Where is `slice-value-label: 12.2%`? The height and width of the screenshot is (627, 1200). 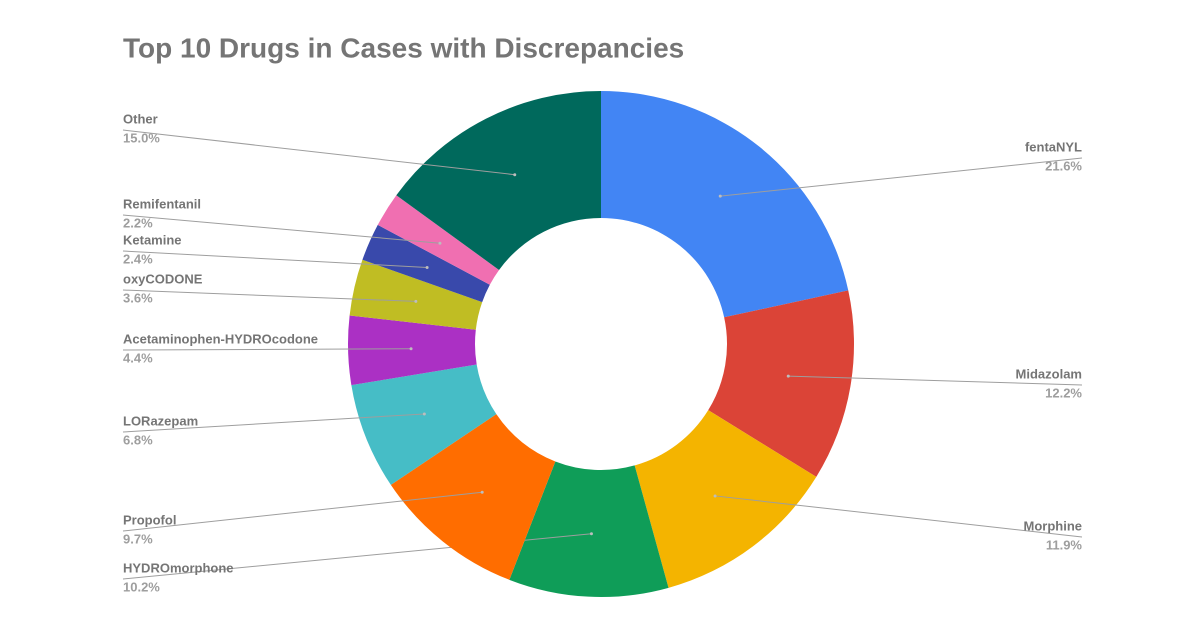 slice-value-label: 12.2% is located at coordinates (1063, 392).